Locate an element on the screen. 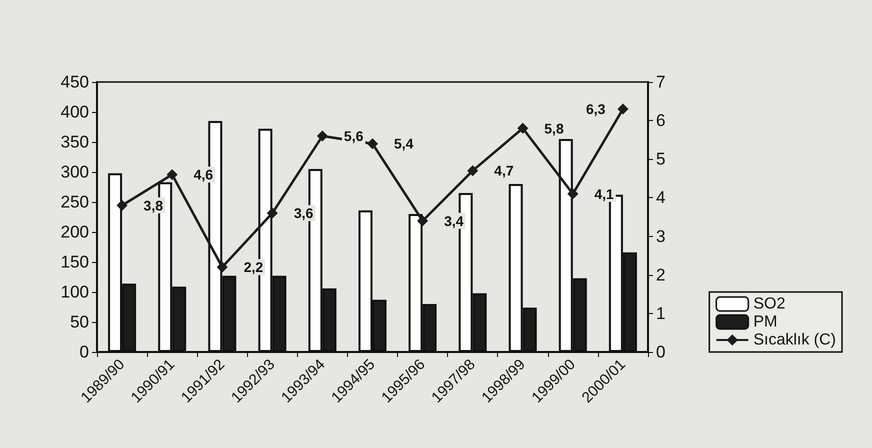 The width and height of the screenshot is (872, 448). legend-label: PM is located at coordinates (765, 322).